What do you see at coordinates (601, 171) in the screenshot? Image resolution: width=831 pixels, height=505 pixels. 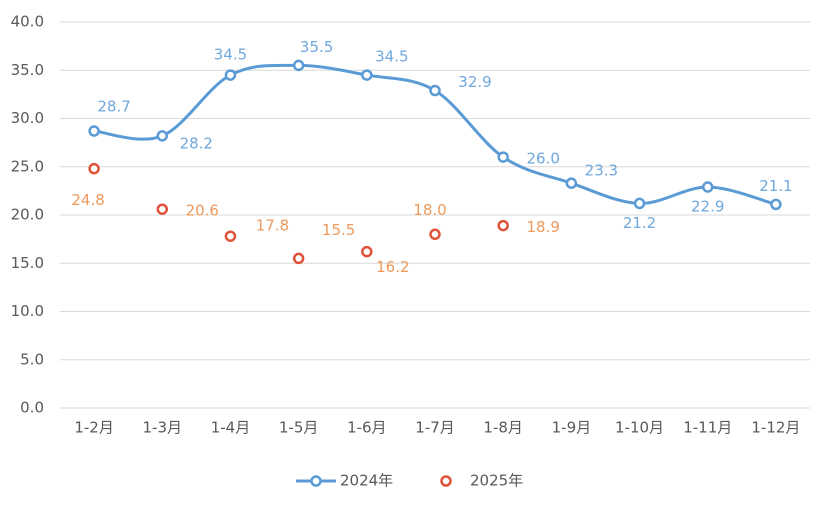 I see `data-label: 23.3` at bounding box center [601, 171].